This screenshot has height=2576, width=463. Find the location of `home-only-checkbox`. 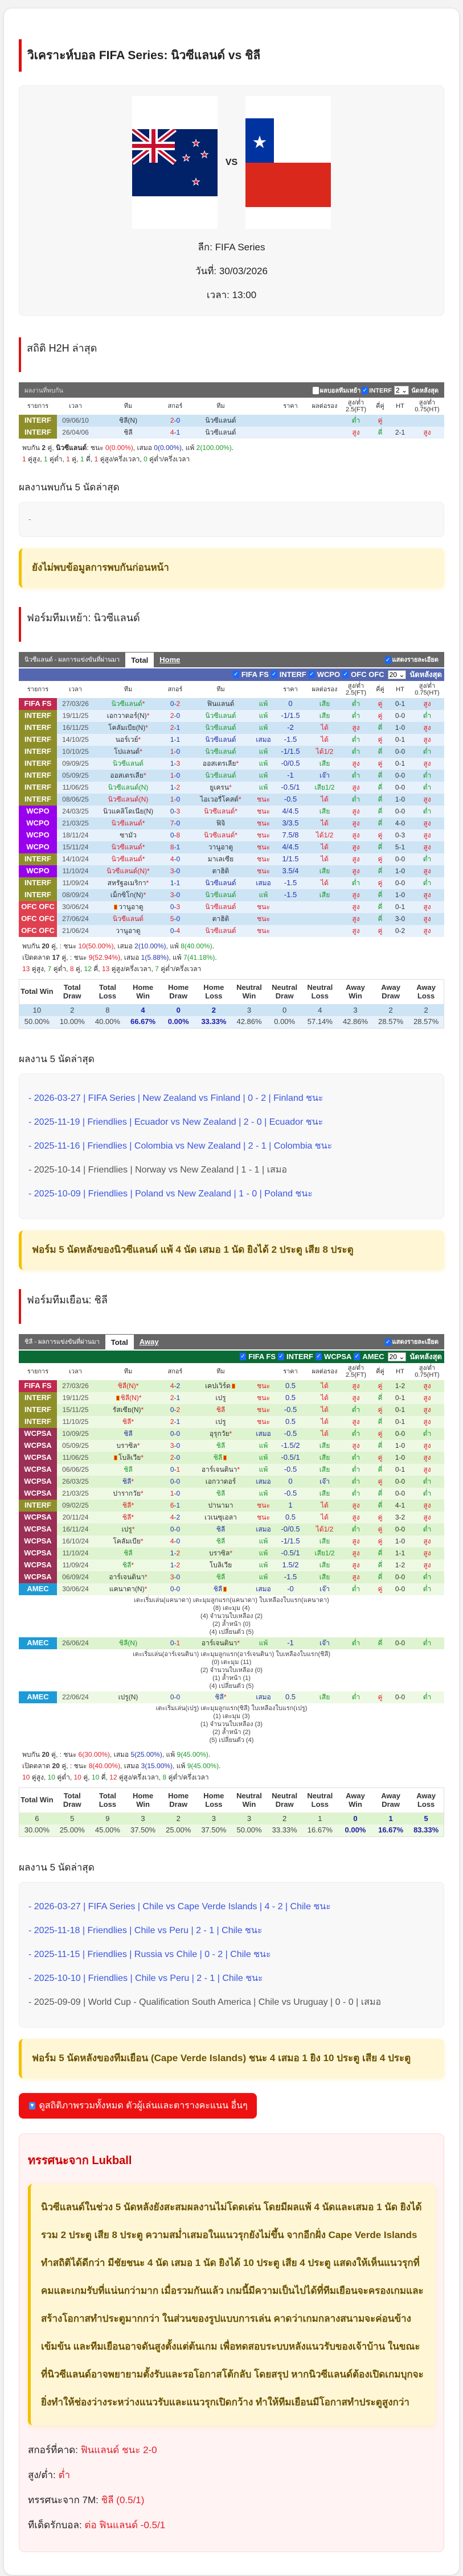

home-only-checkbox is located at coordinates (315, 391).